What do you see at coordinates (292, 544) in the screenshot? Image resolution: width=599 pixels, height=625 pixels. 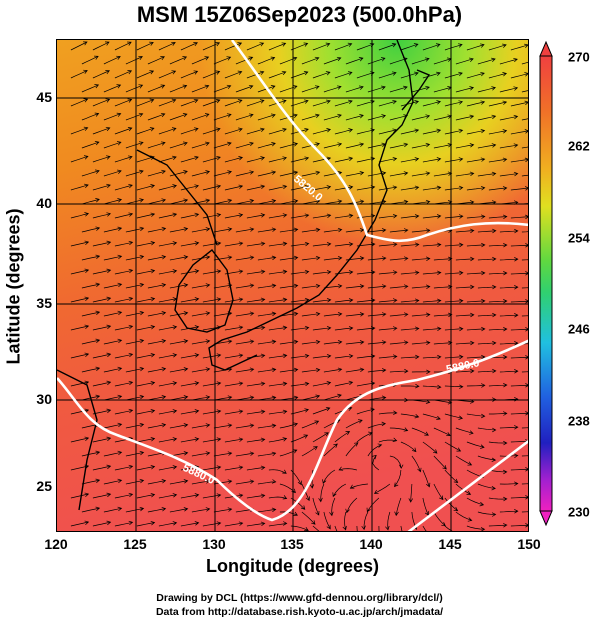 I see `x-tick-label: 135` at bounding box center [292, 544].